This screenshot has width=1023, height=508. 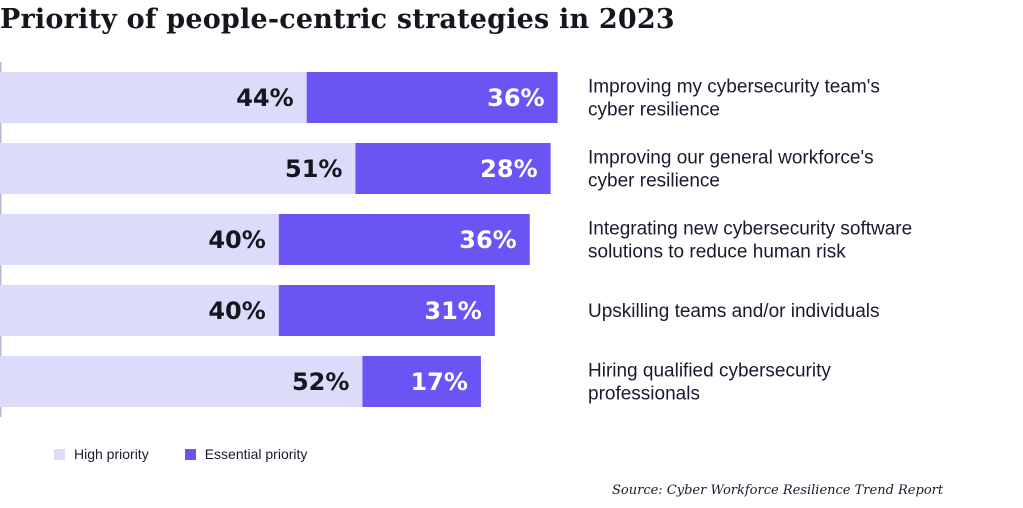 I want to click on data-label-high-priority-3: 40%, so click(x=236, y=240).